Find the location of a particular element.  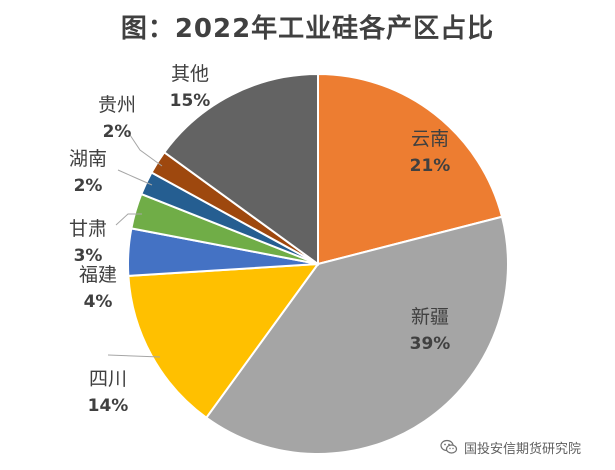

slice-value-label-5: 3% is located at coordinates (88, 256).